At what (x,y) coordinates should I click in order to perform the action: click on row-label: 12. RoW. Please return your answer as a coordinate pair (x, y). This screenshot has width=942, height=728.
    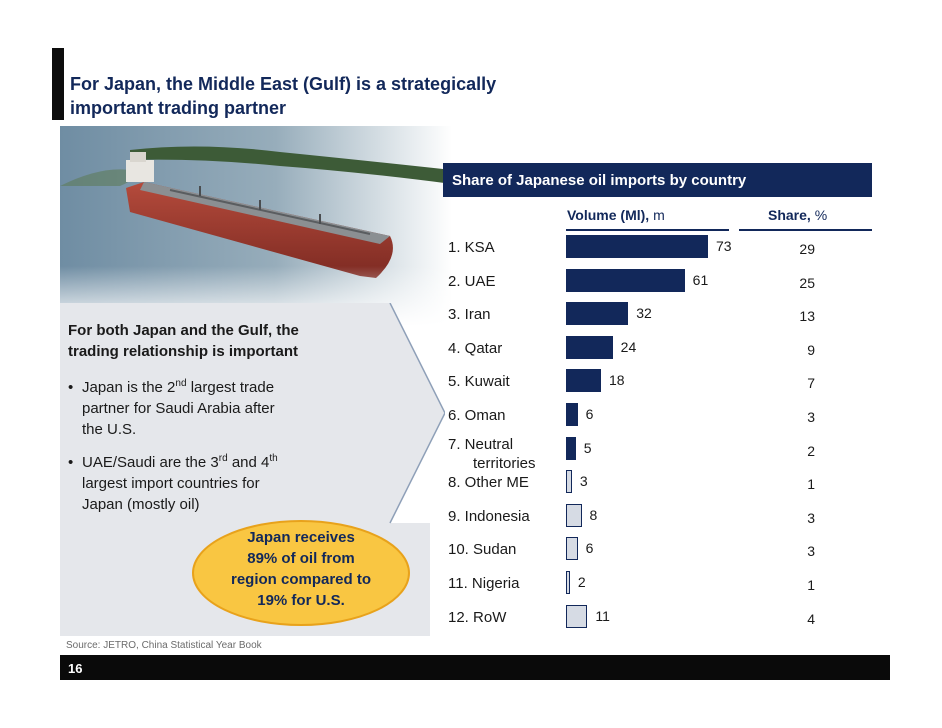
    Looking at the image, I should click on (477, 617).